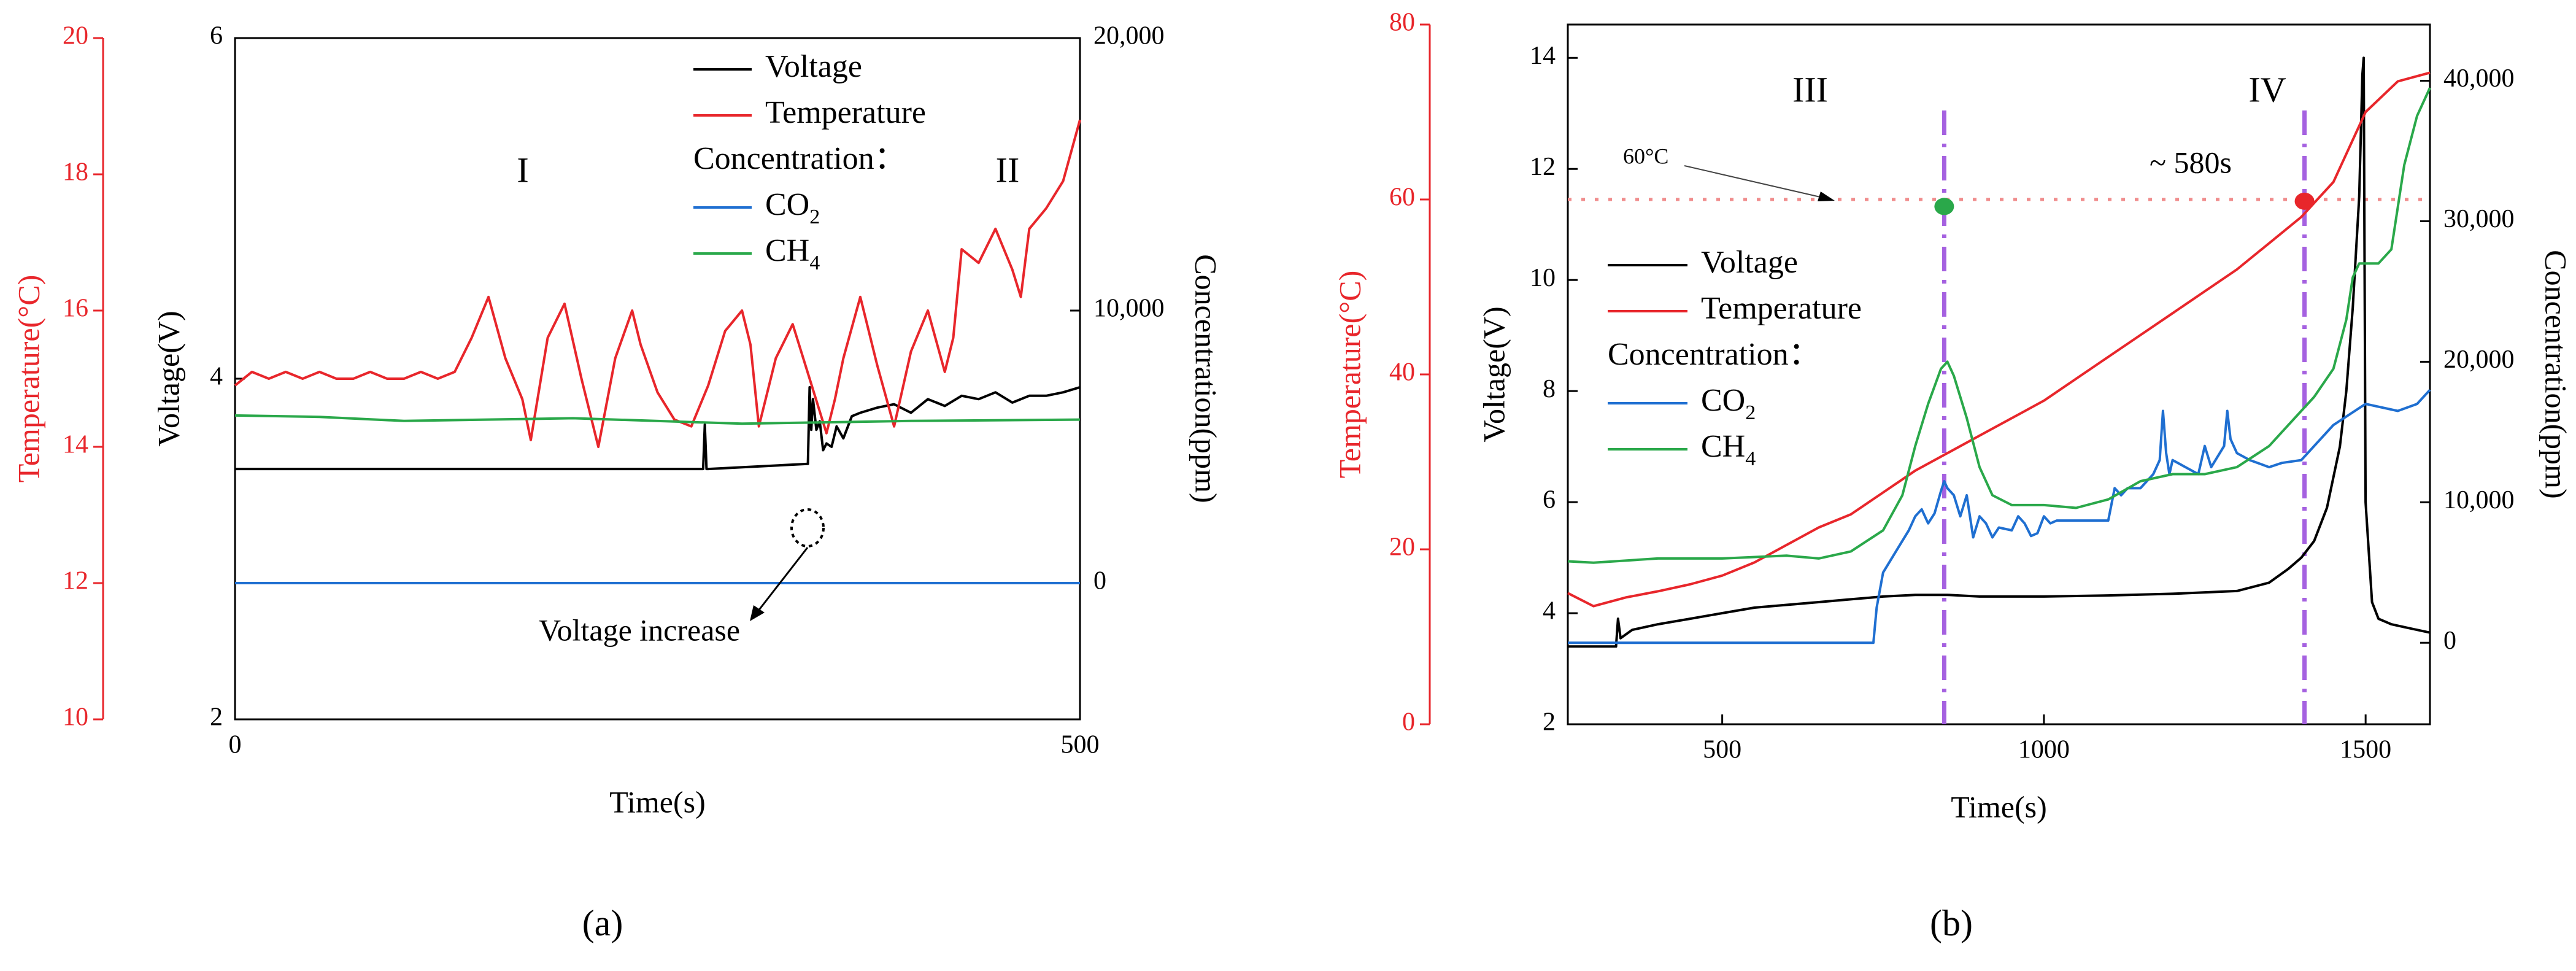  Describe the element at coordinates (2479, 219) in the screenshot. I see `concentration-tick-label: 30,000` at that location.